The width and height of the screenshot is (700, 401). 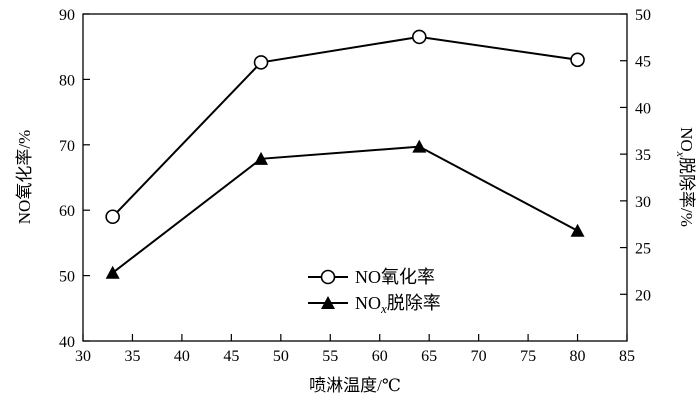 I want to click on right-y-title-rest: 脱除率/%, so click(x=686, y=192).